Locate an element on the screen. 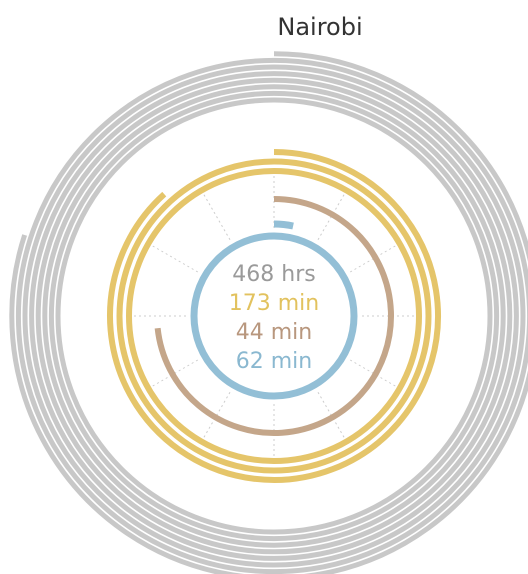  value-label: 44 min is located at coordinates (274, 332).